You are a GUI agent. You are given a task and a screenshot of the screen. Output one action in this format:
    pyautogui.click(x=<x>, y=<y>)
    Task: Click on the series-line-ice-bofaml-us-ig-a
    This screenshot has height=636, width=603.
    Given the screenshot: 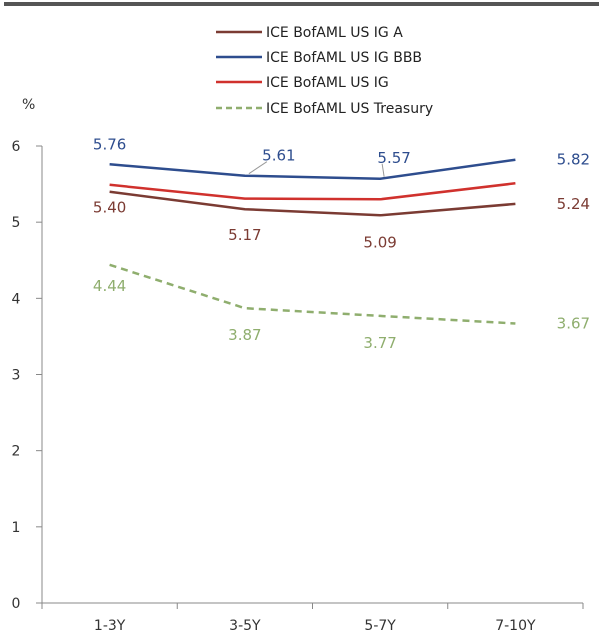 What is the action you would take?
    pyautogui.click(x=312, y=203)
    